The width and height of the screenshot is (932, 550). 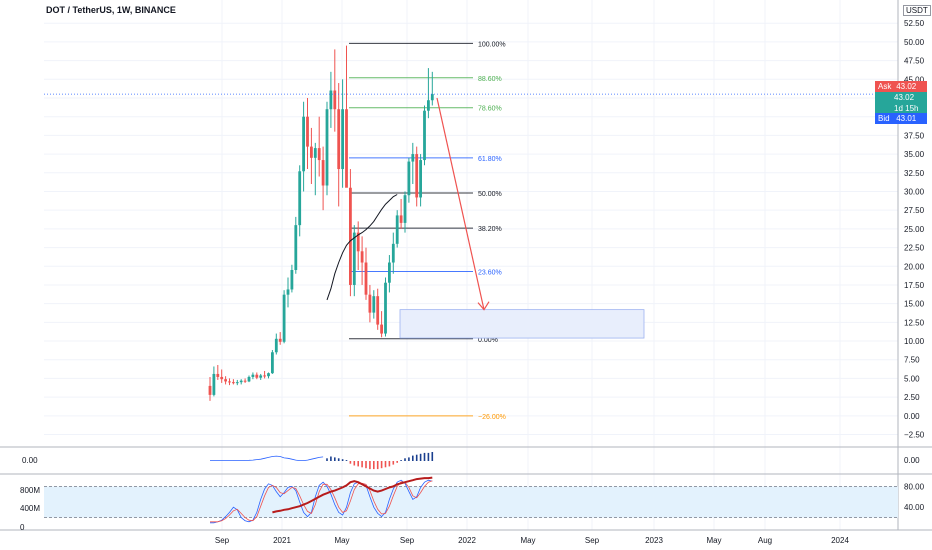 What do you see at coordinates (914, 61) in the screenshot?
I see `y-tick-label: 47.50` at bounding box center [914, 61].